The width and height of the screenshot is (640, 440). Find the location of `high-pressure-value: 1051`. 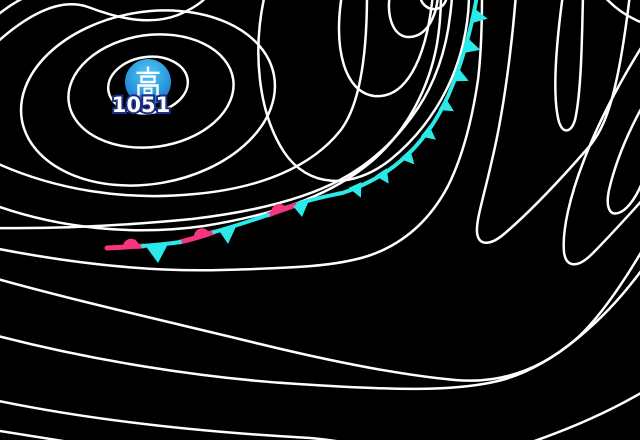

high-pressure-value: 1051 is located at coordinates (141, 105).